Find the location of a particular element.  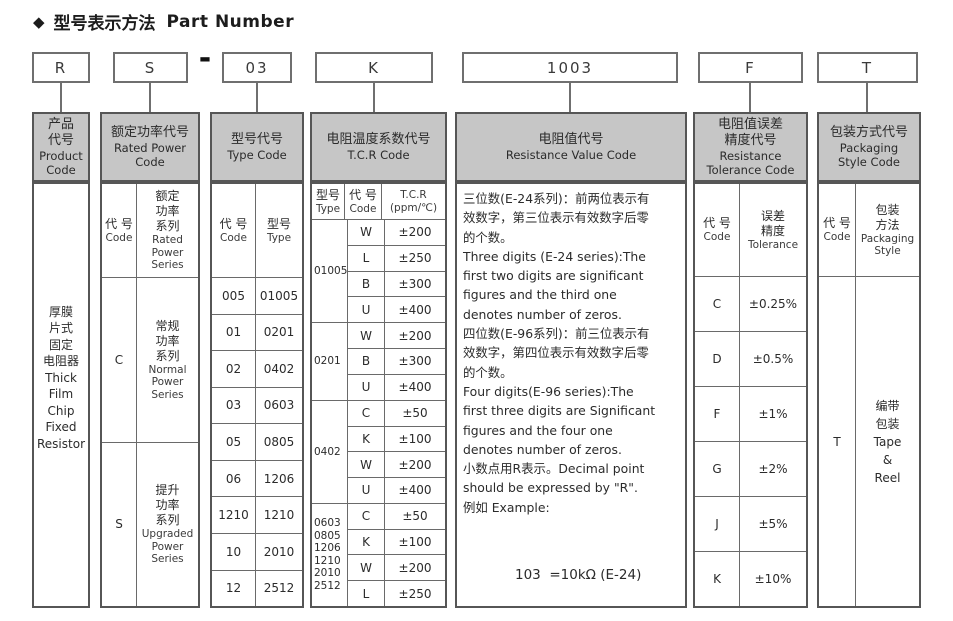

text-line: Tape is located at coordinates (887, 441).